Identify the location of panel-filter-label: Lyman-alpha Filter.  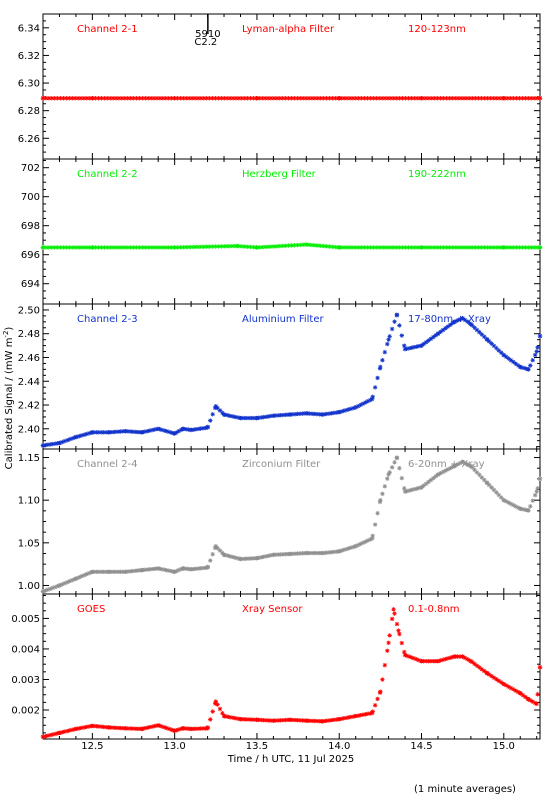
(288, 29).